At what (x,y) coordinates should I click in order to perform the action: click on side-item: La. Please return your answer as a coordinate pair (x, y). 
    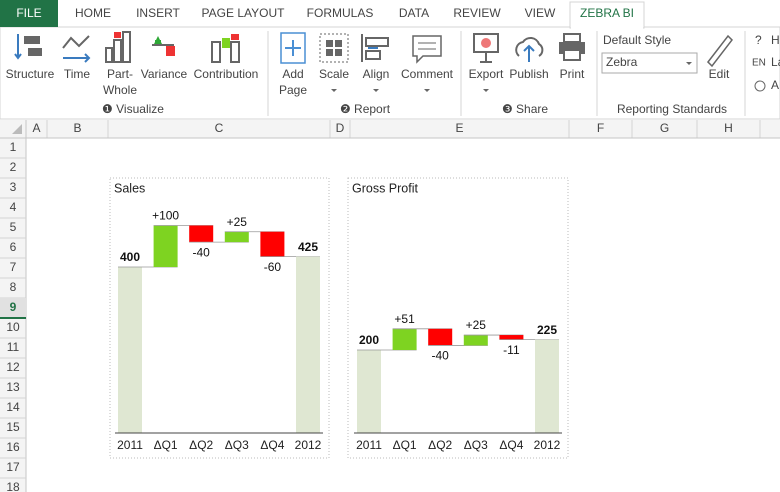
    Looking at the image, I should click on (775, 62).